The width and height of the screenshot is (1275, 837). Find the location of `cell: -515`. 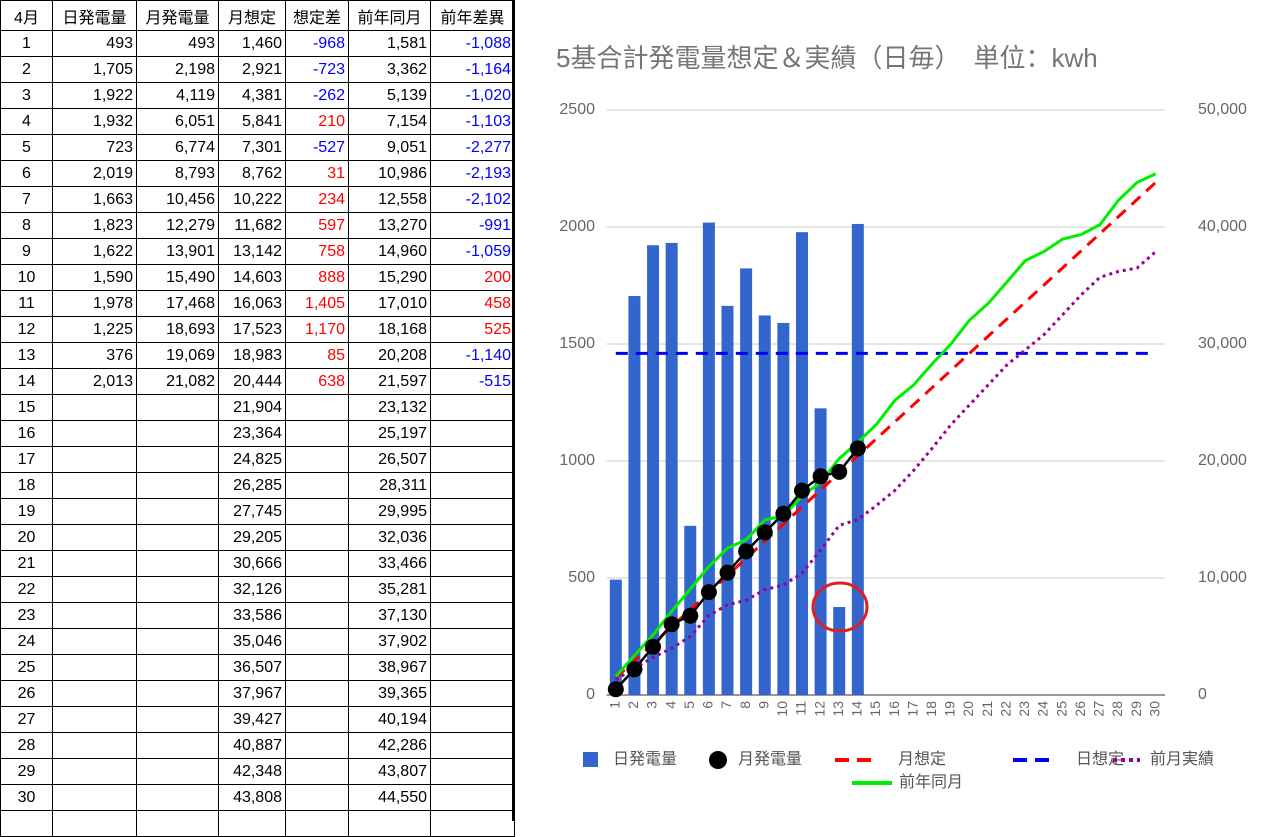

cell: -515 is located at coordinates (472, 381).